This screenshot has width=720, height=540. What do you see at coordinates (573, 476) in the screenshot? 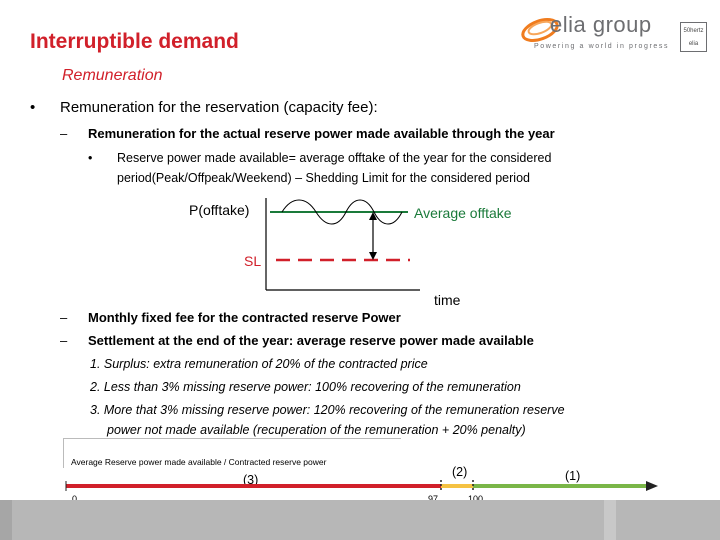
I see `segment-1-label: (1)` at bounding box center [573, 476].